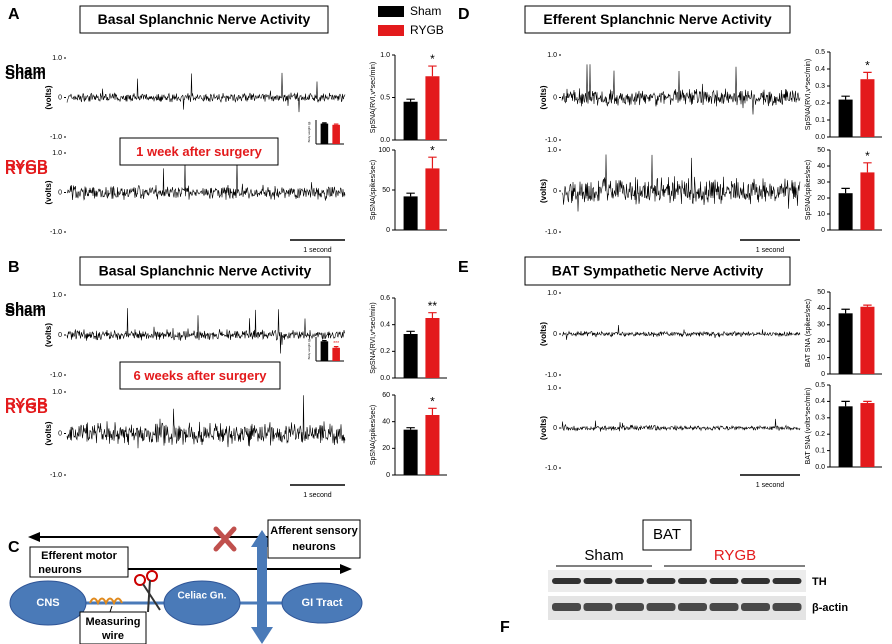  Describe the element at coordinates (314, 539) in the screenshot. I see `box` at that location.